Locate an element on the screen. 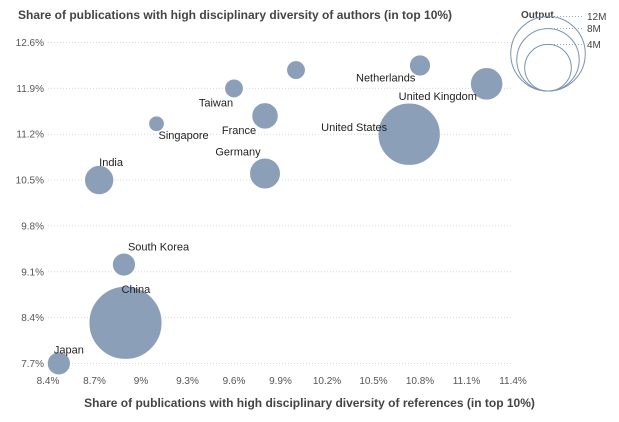  y-tick-label: 7.7% is located at coordinates (32, 364).